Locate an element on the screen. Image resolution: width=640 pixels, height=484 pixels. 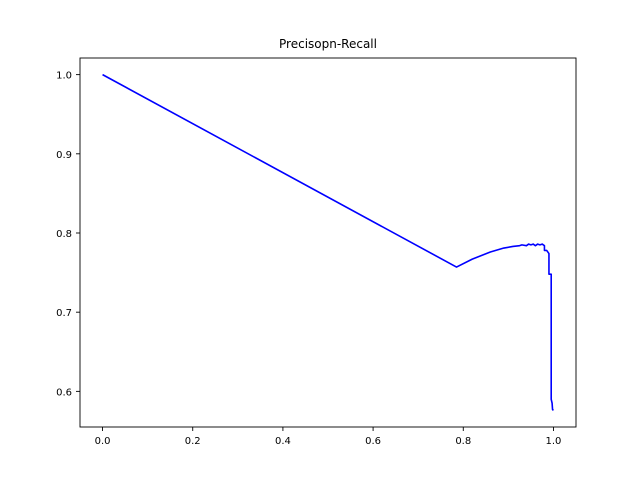
y-tick-label: 0.9 is located at coordinates (64, 155).